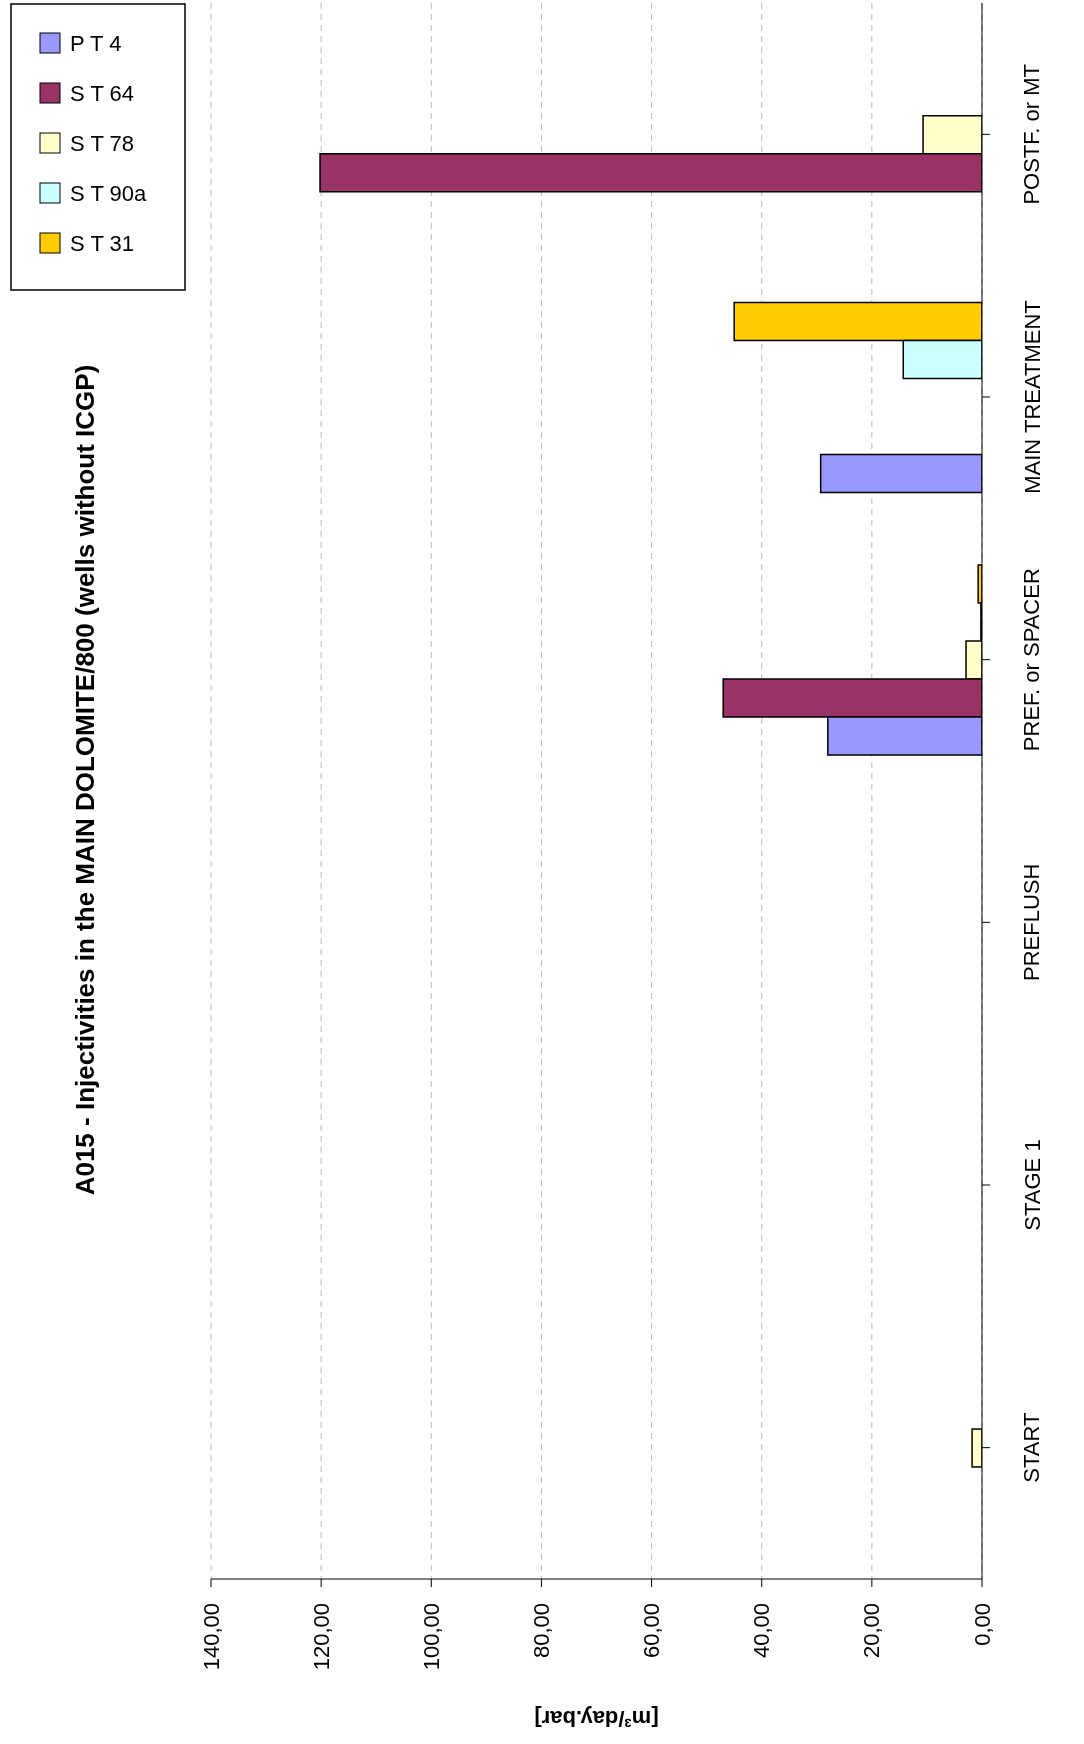 This screenshot has height=1744, width=1084. What do you see at coordinates (1032, 1185) in the screenshot?
I see `y-tick-label: STAGE 1` at bounding box center [1032, 1185].